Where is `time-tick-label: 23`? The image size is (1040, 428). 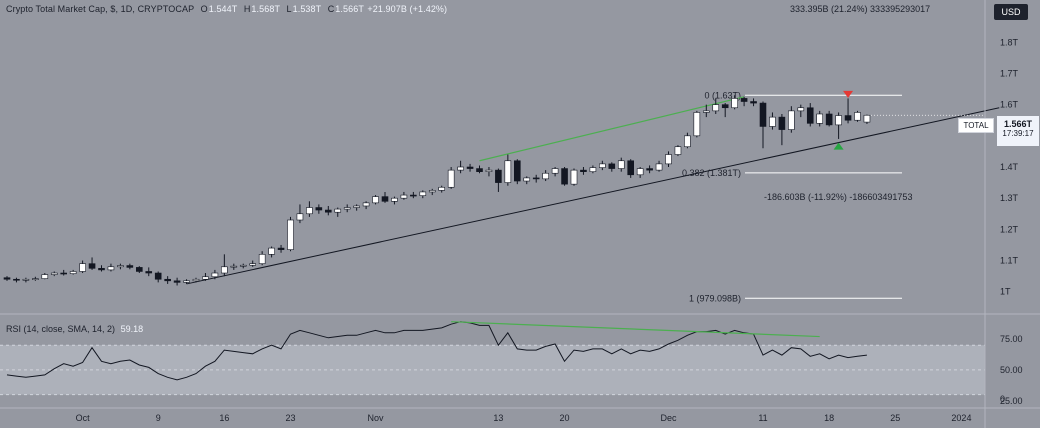
time-tick-label: 23 is located at coordinates (290, 418).